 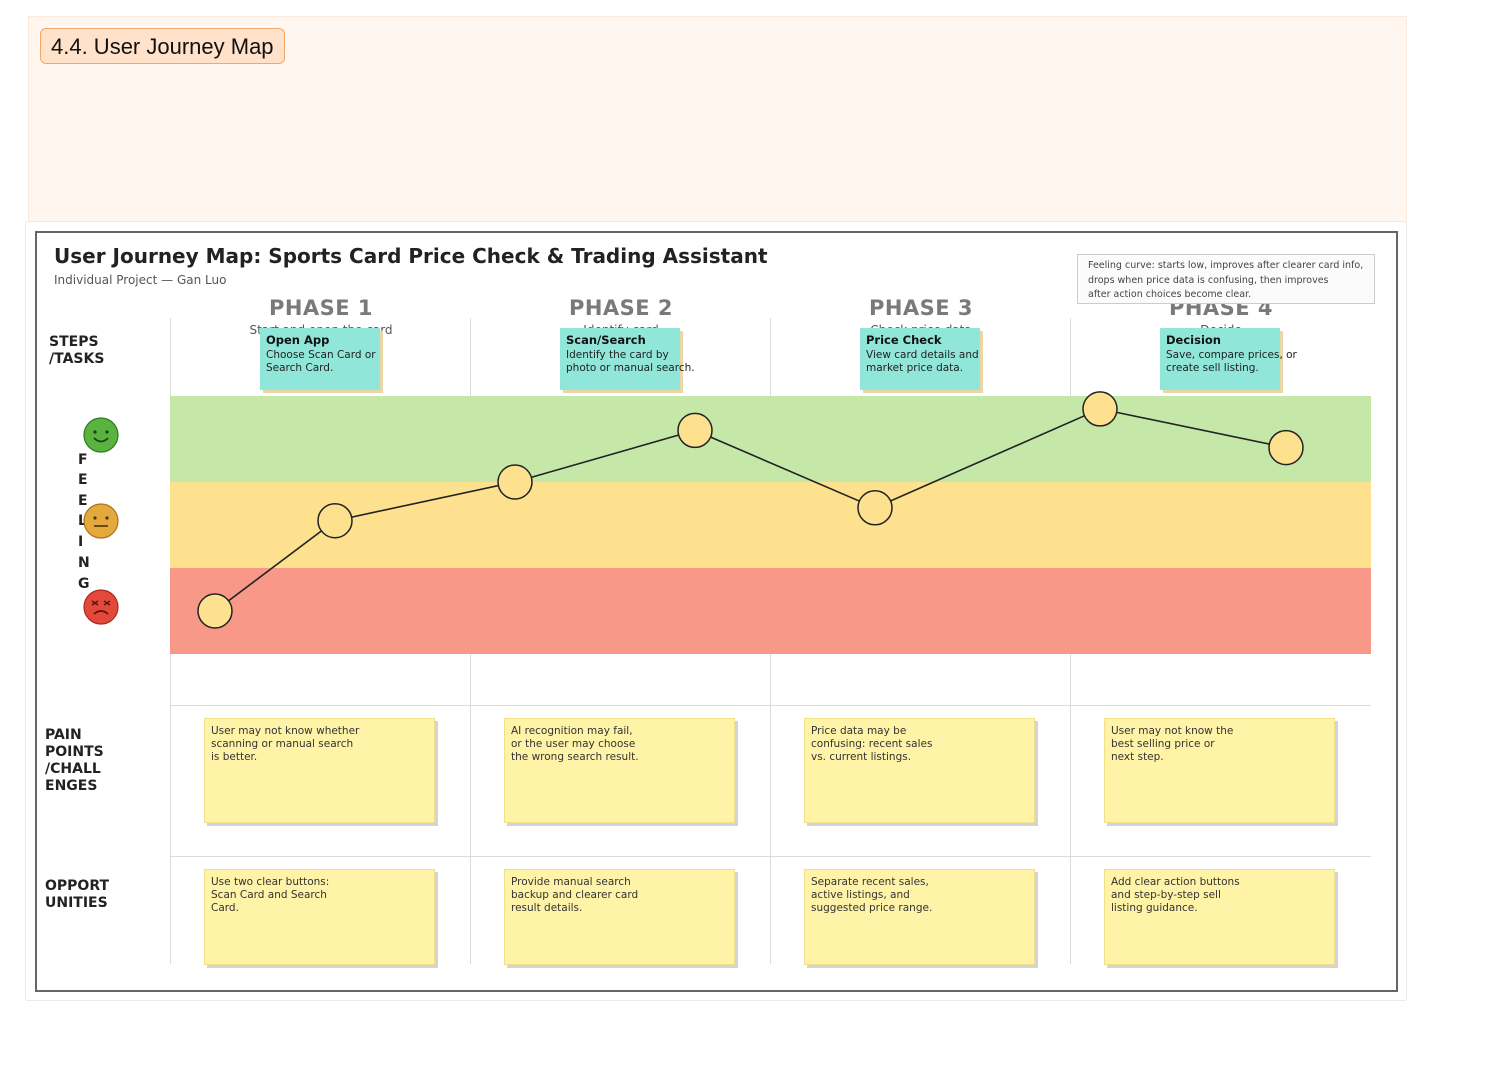 What do you see at coordinates (321, 308) in the screenshot?
I see `phase-1-heading: PHASE 1` at bounding box center [321, 308].